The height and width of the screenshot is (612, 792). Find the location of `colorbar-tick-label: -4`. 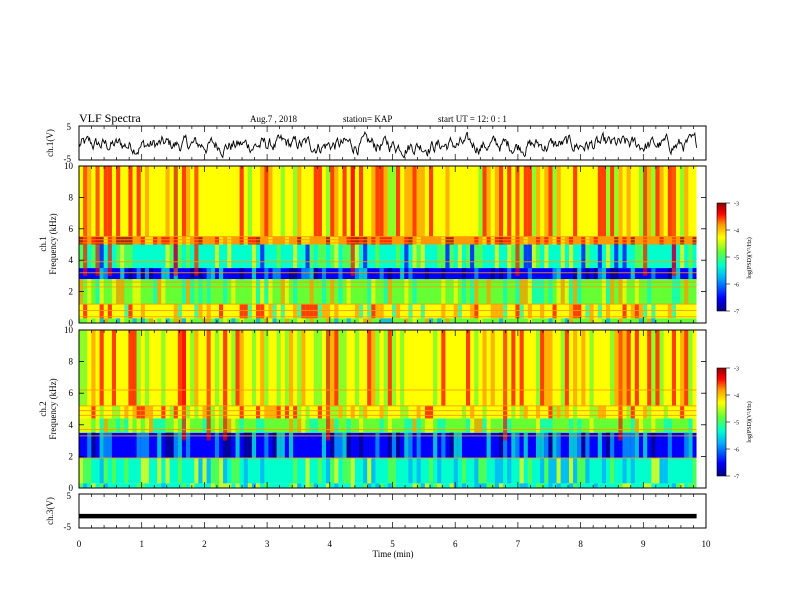

colorbar-tick-label: -4 is located at coordinates (736, 232).